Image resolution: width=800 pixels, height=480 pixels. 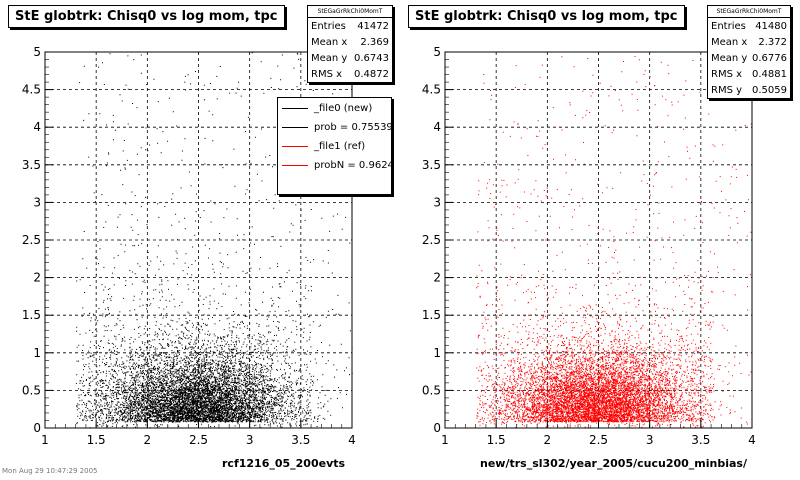 I want to click on right-stats-meany: Mean y 0.6776, so click(x=749, y=58).